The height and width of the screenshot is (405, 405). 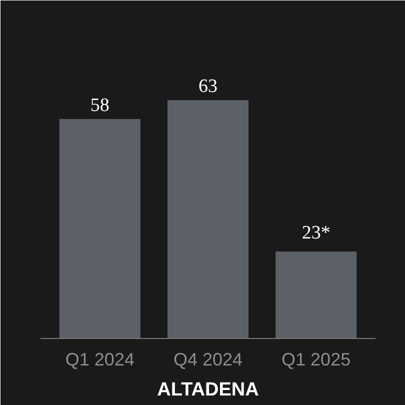 What do you see at coordinates (208, 390) in the screenshot?
I see `text: ALTADENA` at bounding box center [208, 390].